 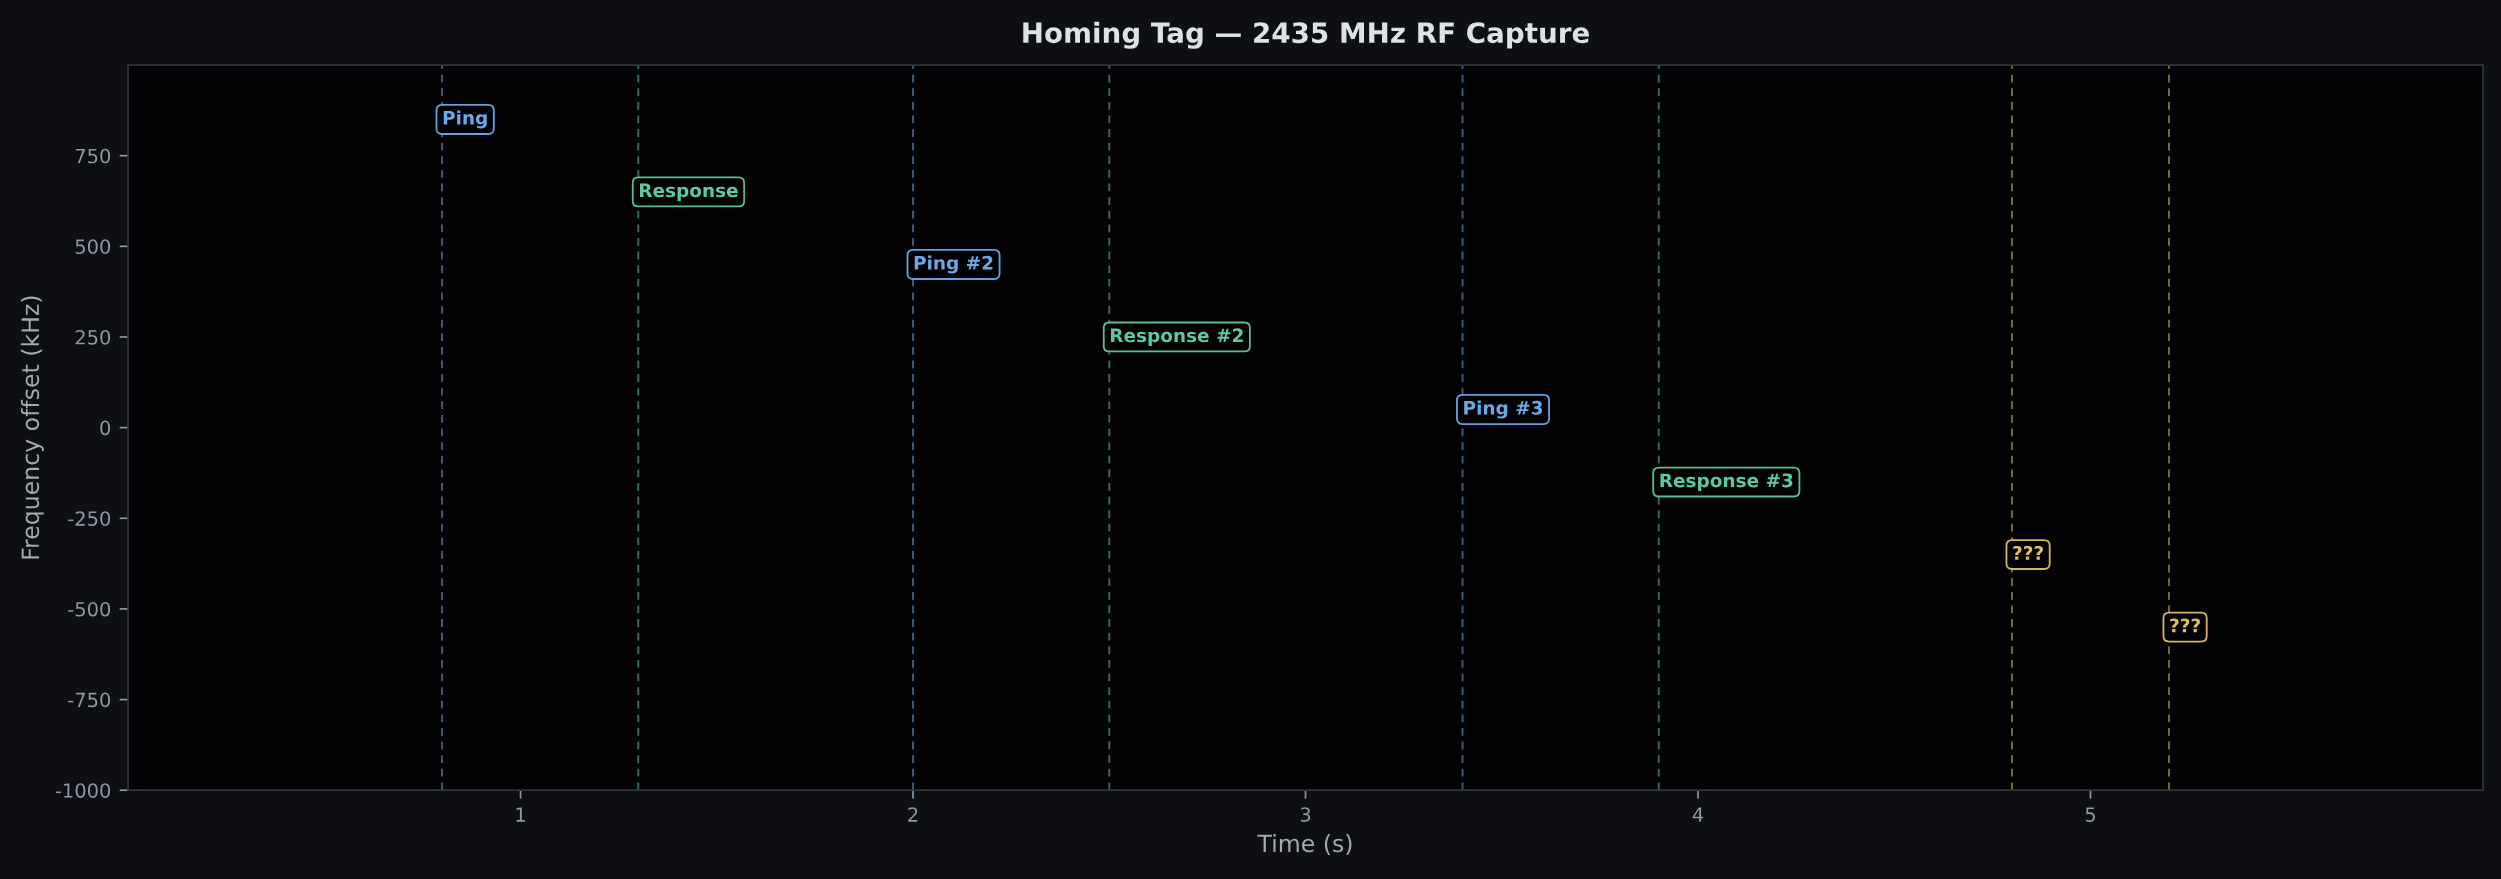 What do you see at coordinates (2090, 814) in the screenshot?
I see `x-tick-label: 5` at bounding box center [2090, 814].